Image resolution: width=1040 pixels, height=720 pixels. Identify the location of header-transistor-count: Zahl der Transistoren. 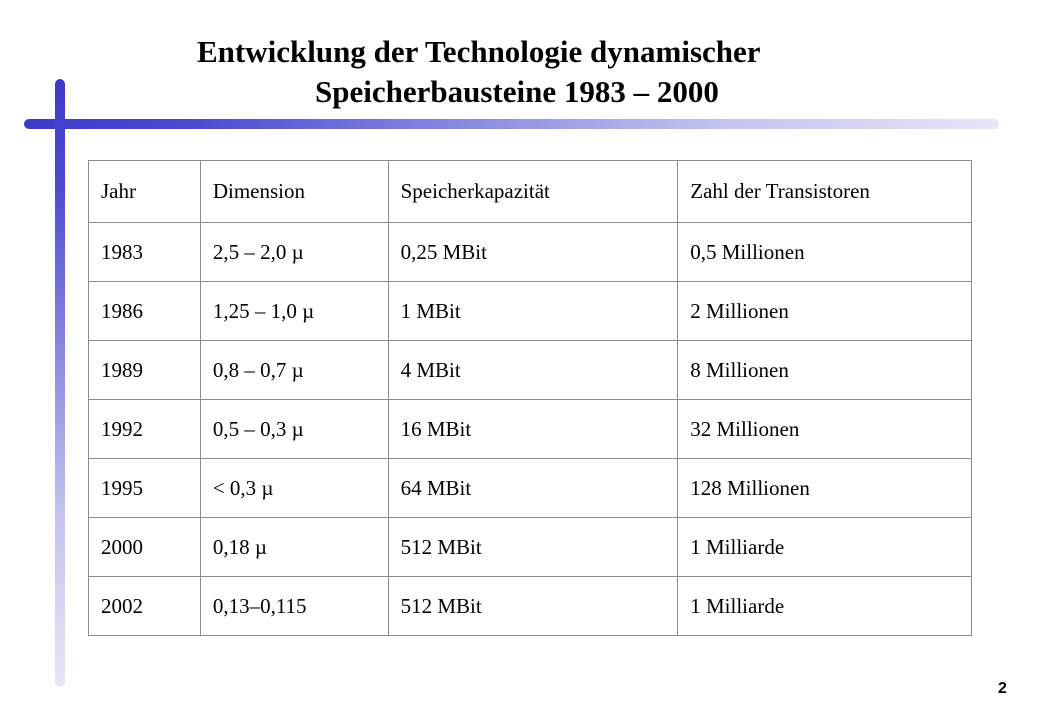
(824, 191).